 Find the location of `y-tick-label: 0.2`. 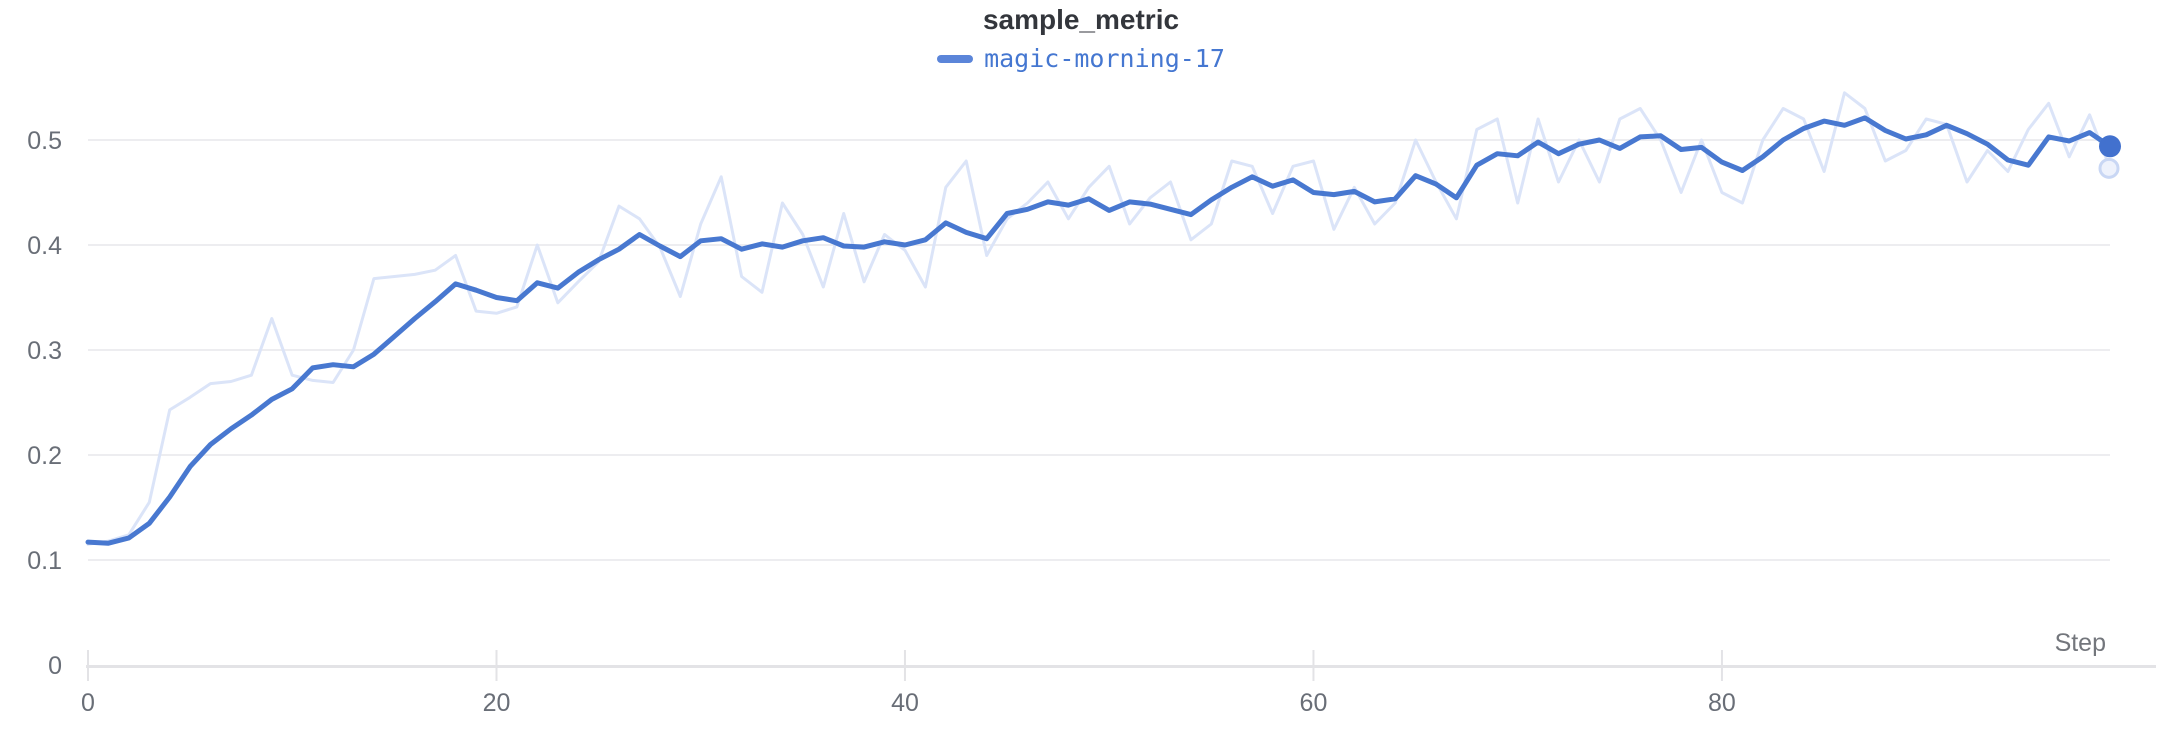

y-tick-label: 0.2 is located at coordinates (44, 456).